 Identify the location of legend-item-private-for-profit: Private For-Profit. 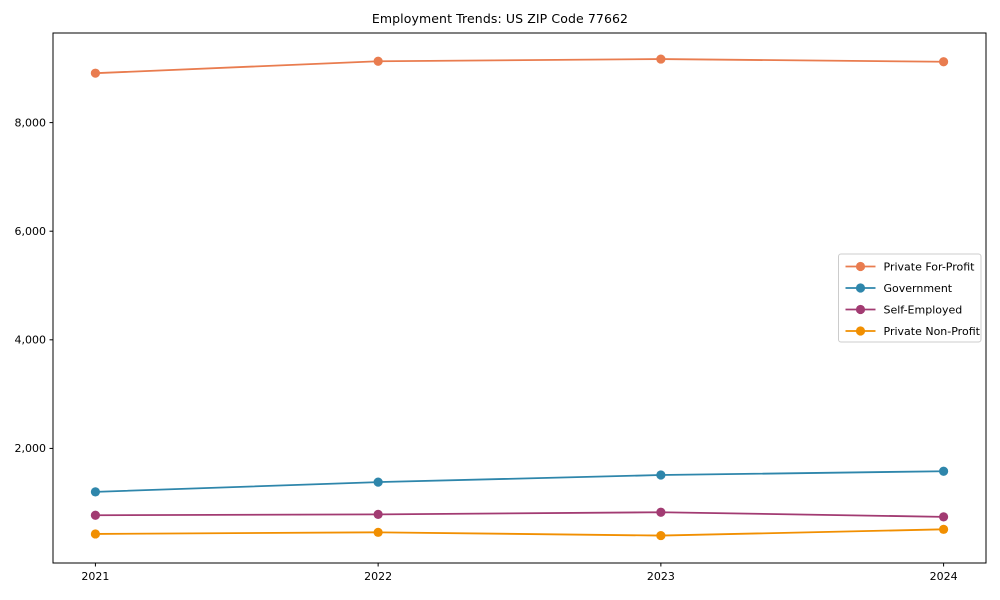
(910, 266).